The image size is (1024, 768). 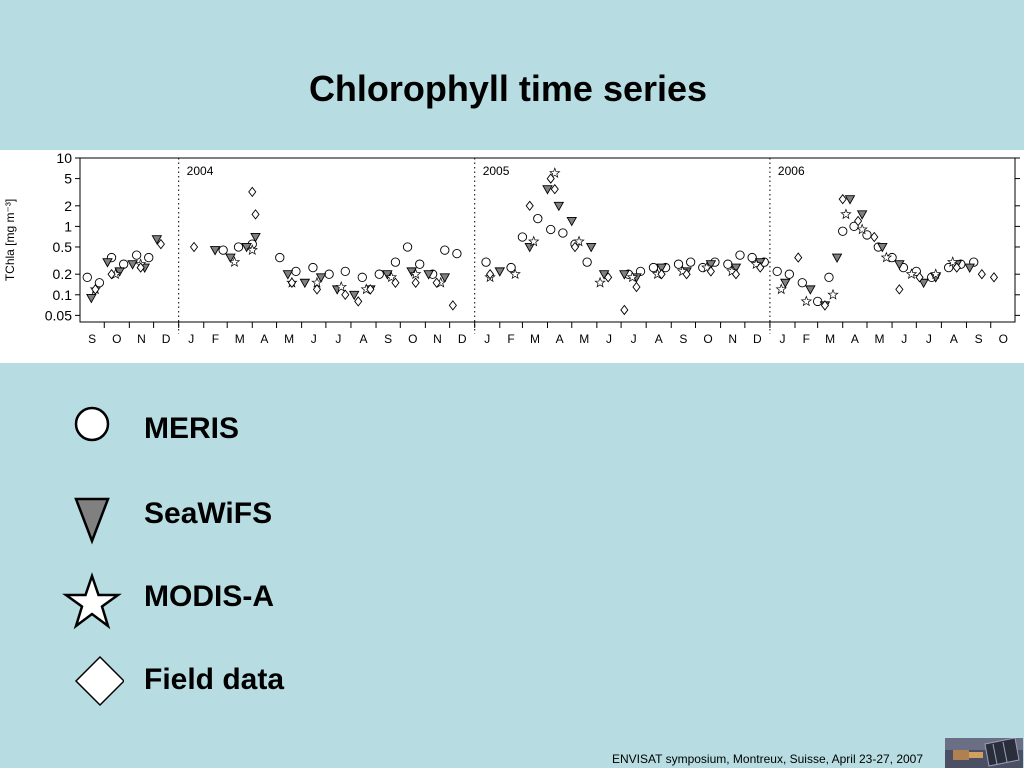 I want to click on y-tick-label: 10, so click(x=64, y=158).